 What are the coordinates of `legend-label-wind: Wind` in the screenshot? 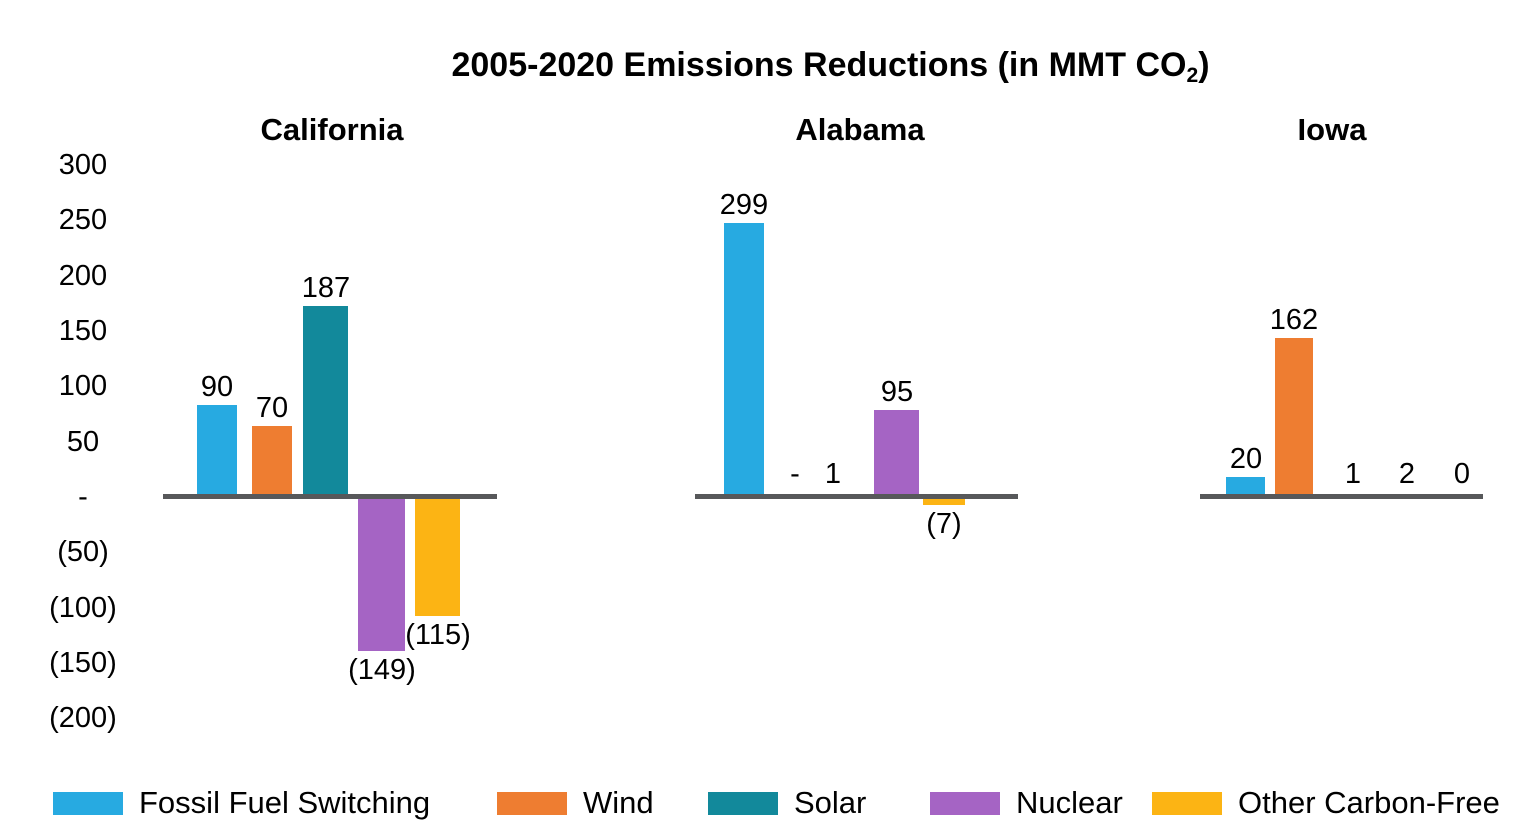 It's located at (618, 802).